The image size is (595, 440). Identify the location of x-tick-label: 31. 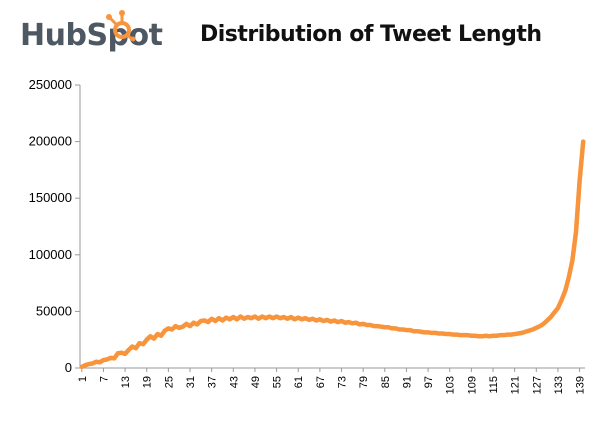
(191, 382).